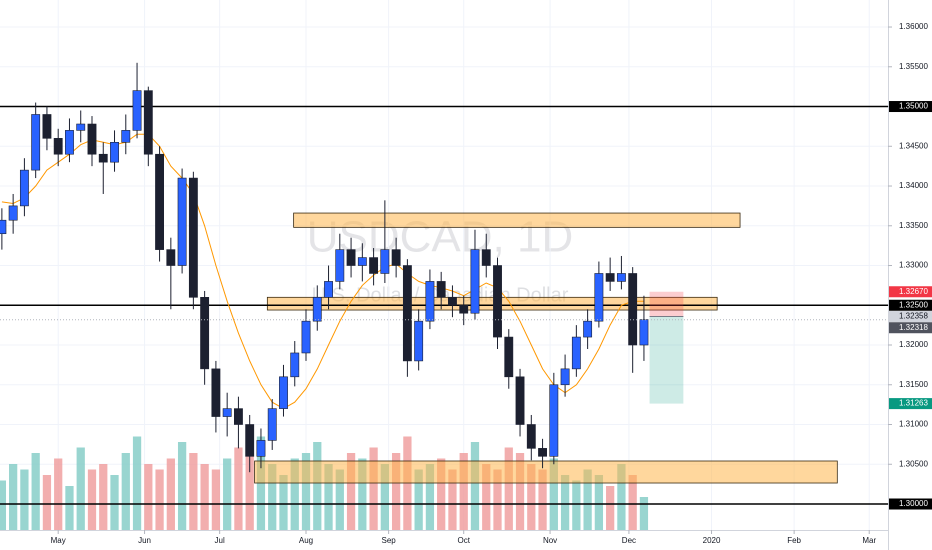 This screenshot has width=932, height=550. What do you see at coordinates (58, 540) in the screenshot?
I see `x-tick-label: May` at bounding box center [58, 540].